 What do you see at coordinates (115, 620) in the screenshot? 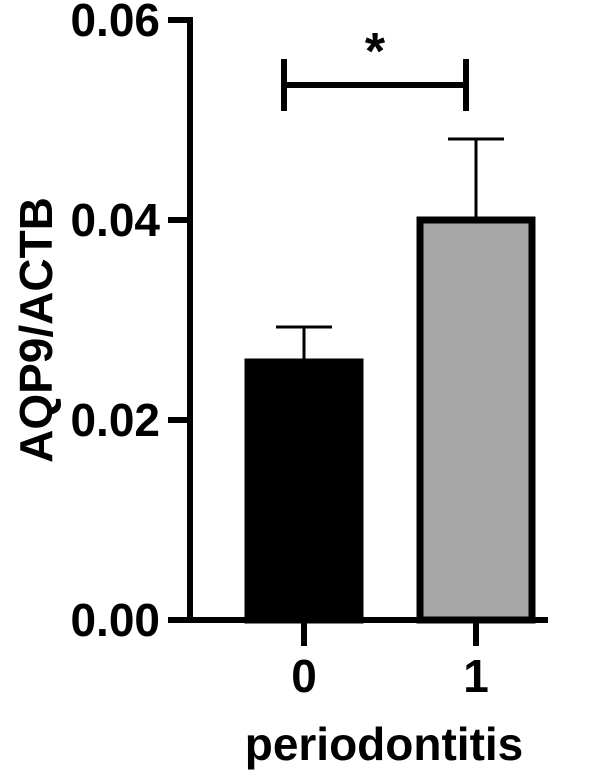
I see `y-tick-label: 0.00` at bounding box center [115, 620].